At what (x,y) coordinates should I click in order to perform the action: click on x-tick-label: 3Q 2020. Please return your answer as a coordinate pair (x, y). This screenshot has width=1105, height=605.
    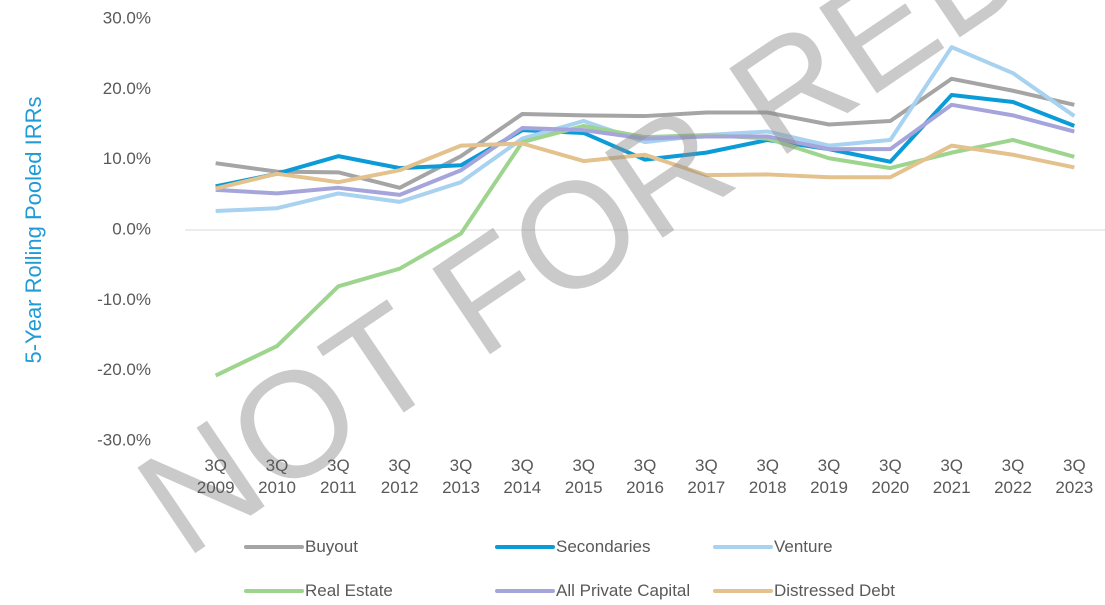
    Looking at the image, I should click on (890, 476).